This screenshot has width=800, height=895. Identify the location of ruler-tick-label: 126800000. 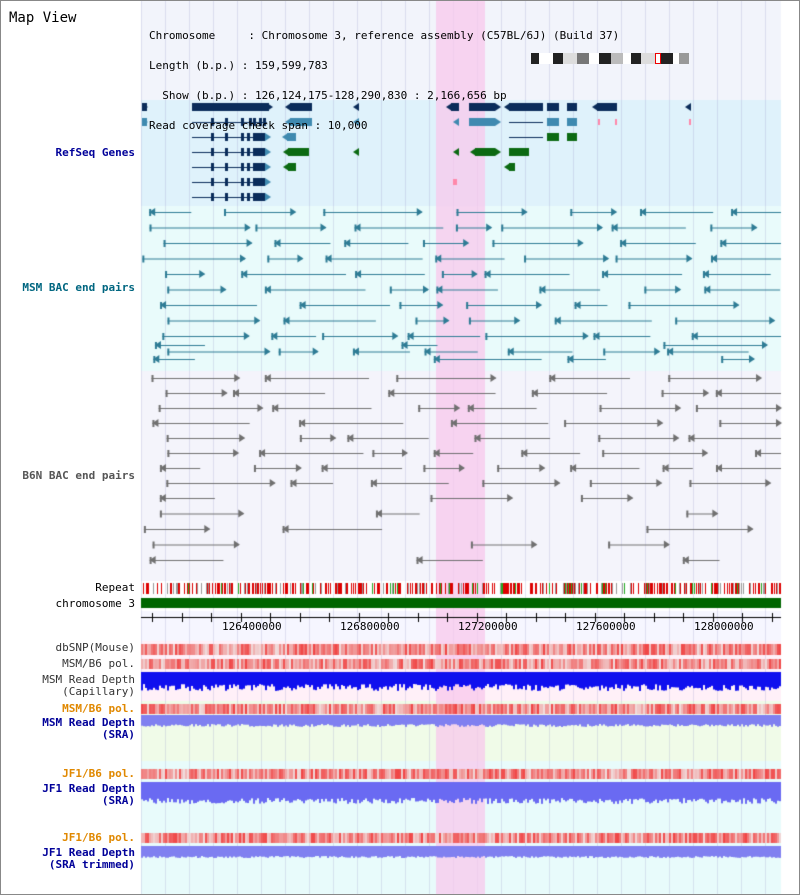
(370, 626).